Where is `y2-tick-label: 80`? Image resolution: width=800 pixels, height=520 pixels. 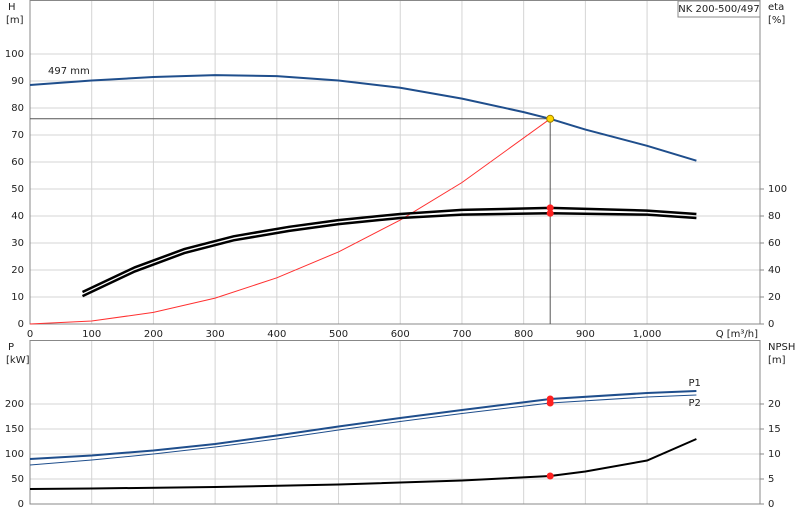
y2-tick-label: 80 is located at coordinates (774, 216).